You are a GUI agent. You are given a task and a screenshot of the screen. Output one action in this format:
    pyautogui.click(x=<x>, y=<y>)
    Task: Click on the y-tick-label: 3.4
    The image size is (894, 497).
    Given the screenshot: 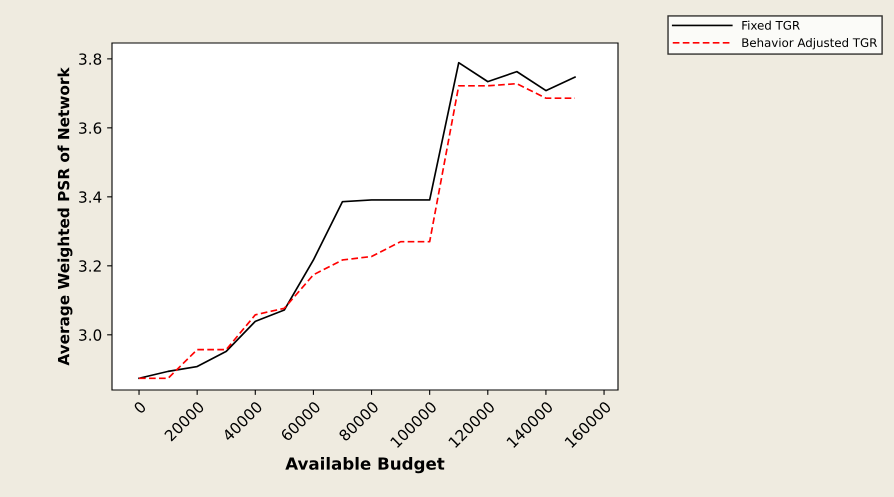 What is the action you would take?
    pyautogui.click(x=90, y=197)
    